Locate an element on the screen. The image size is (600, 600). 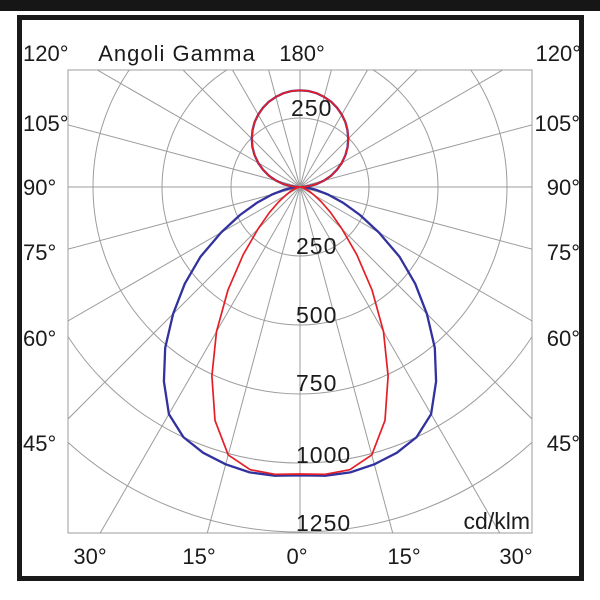
gamma-label-bottom-30l: 30° is located at coordinates (89, 556).